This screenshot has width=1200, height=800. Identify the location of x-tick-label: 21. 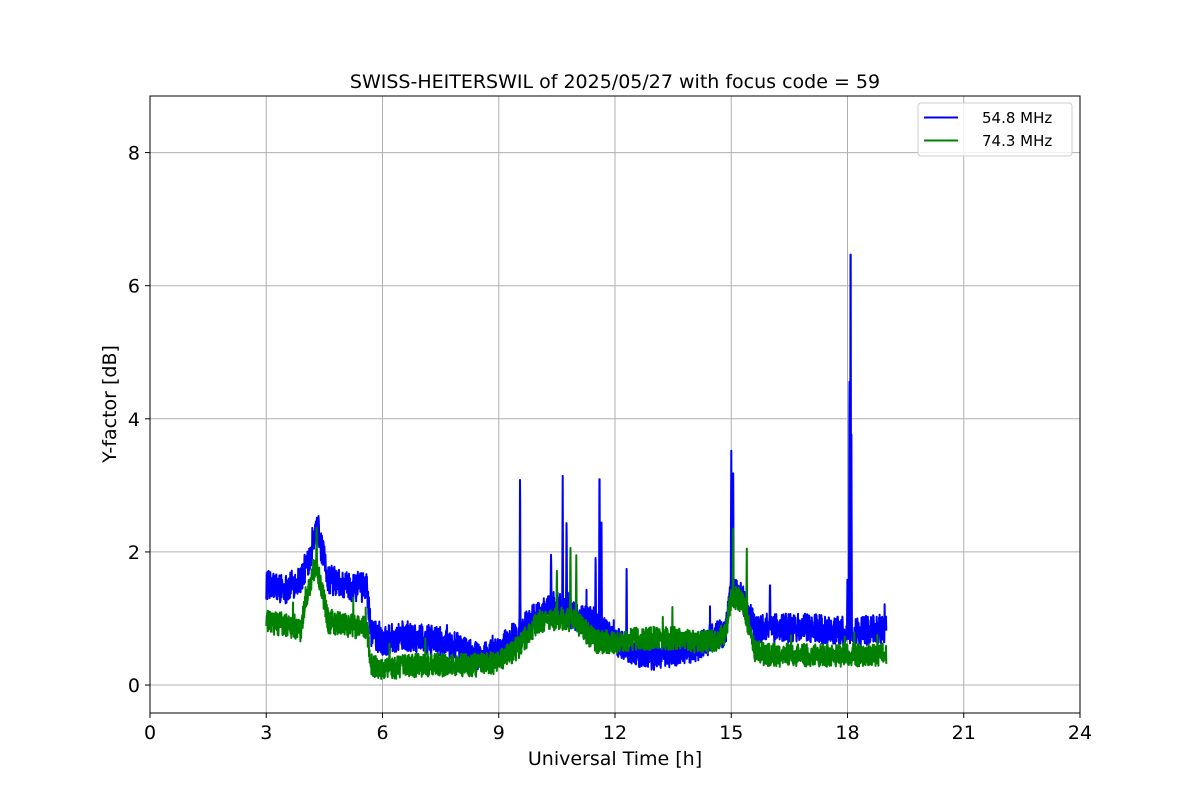
(964, 733).